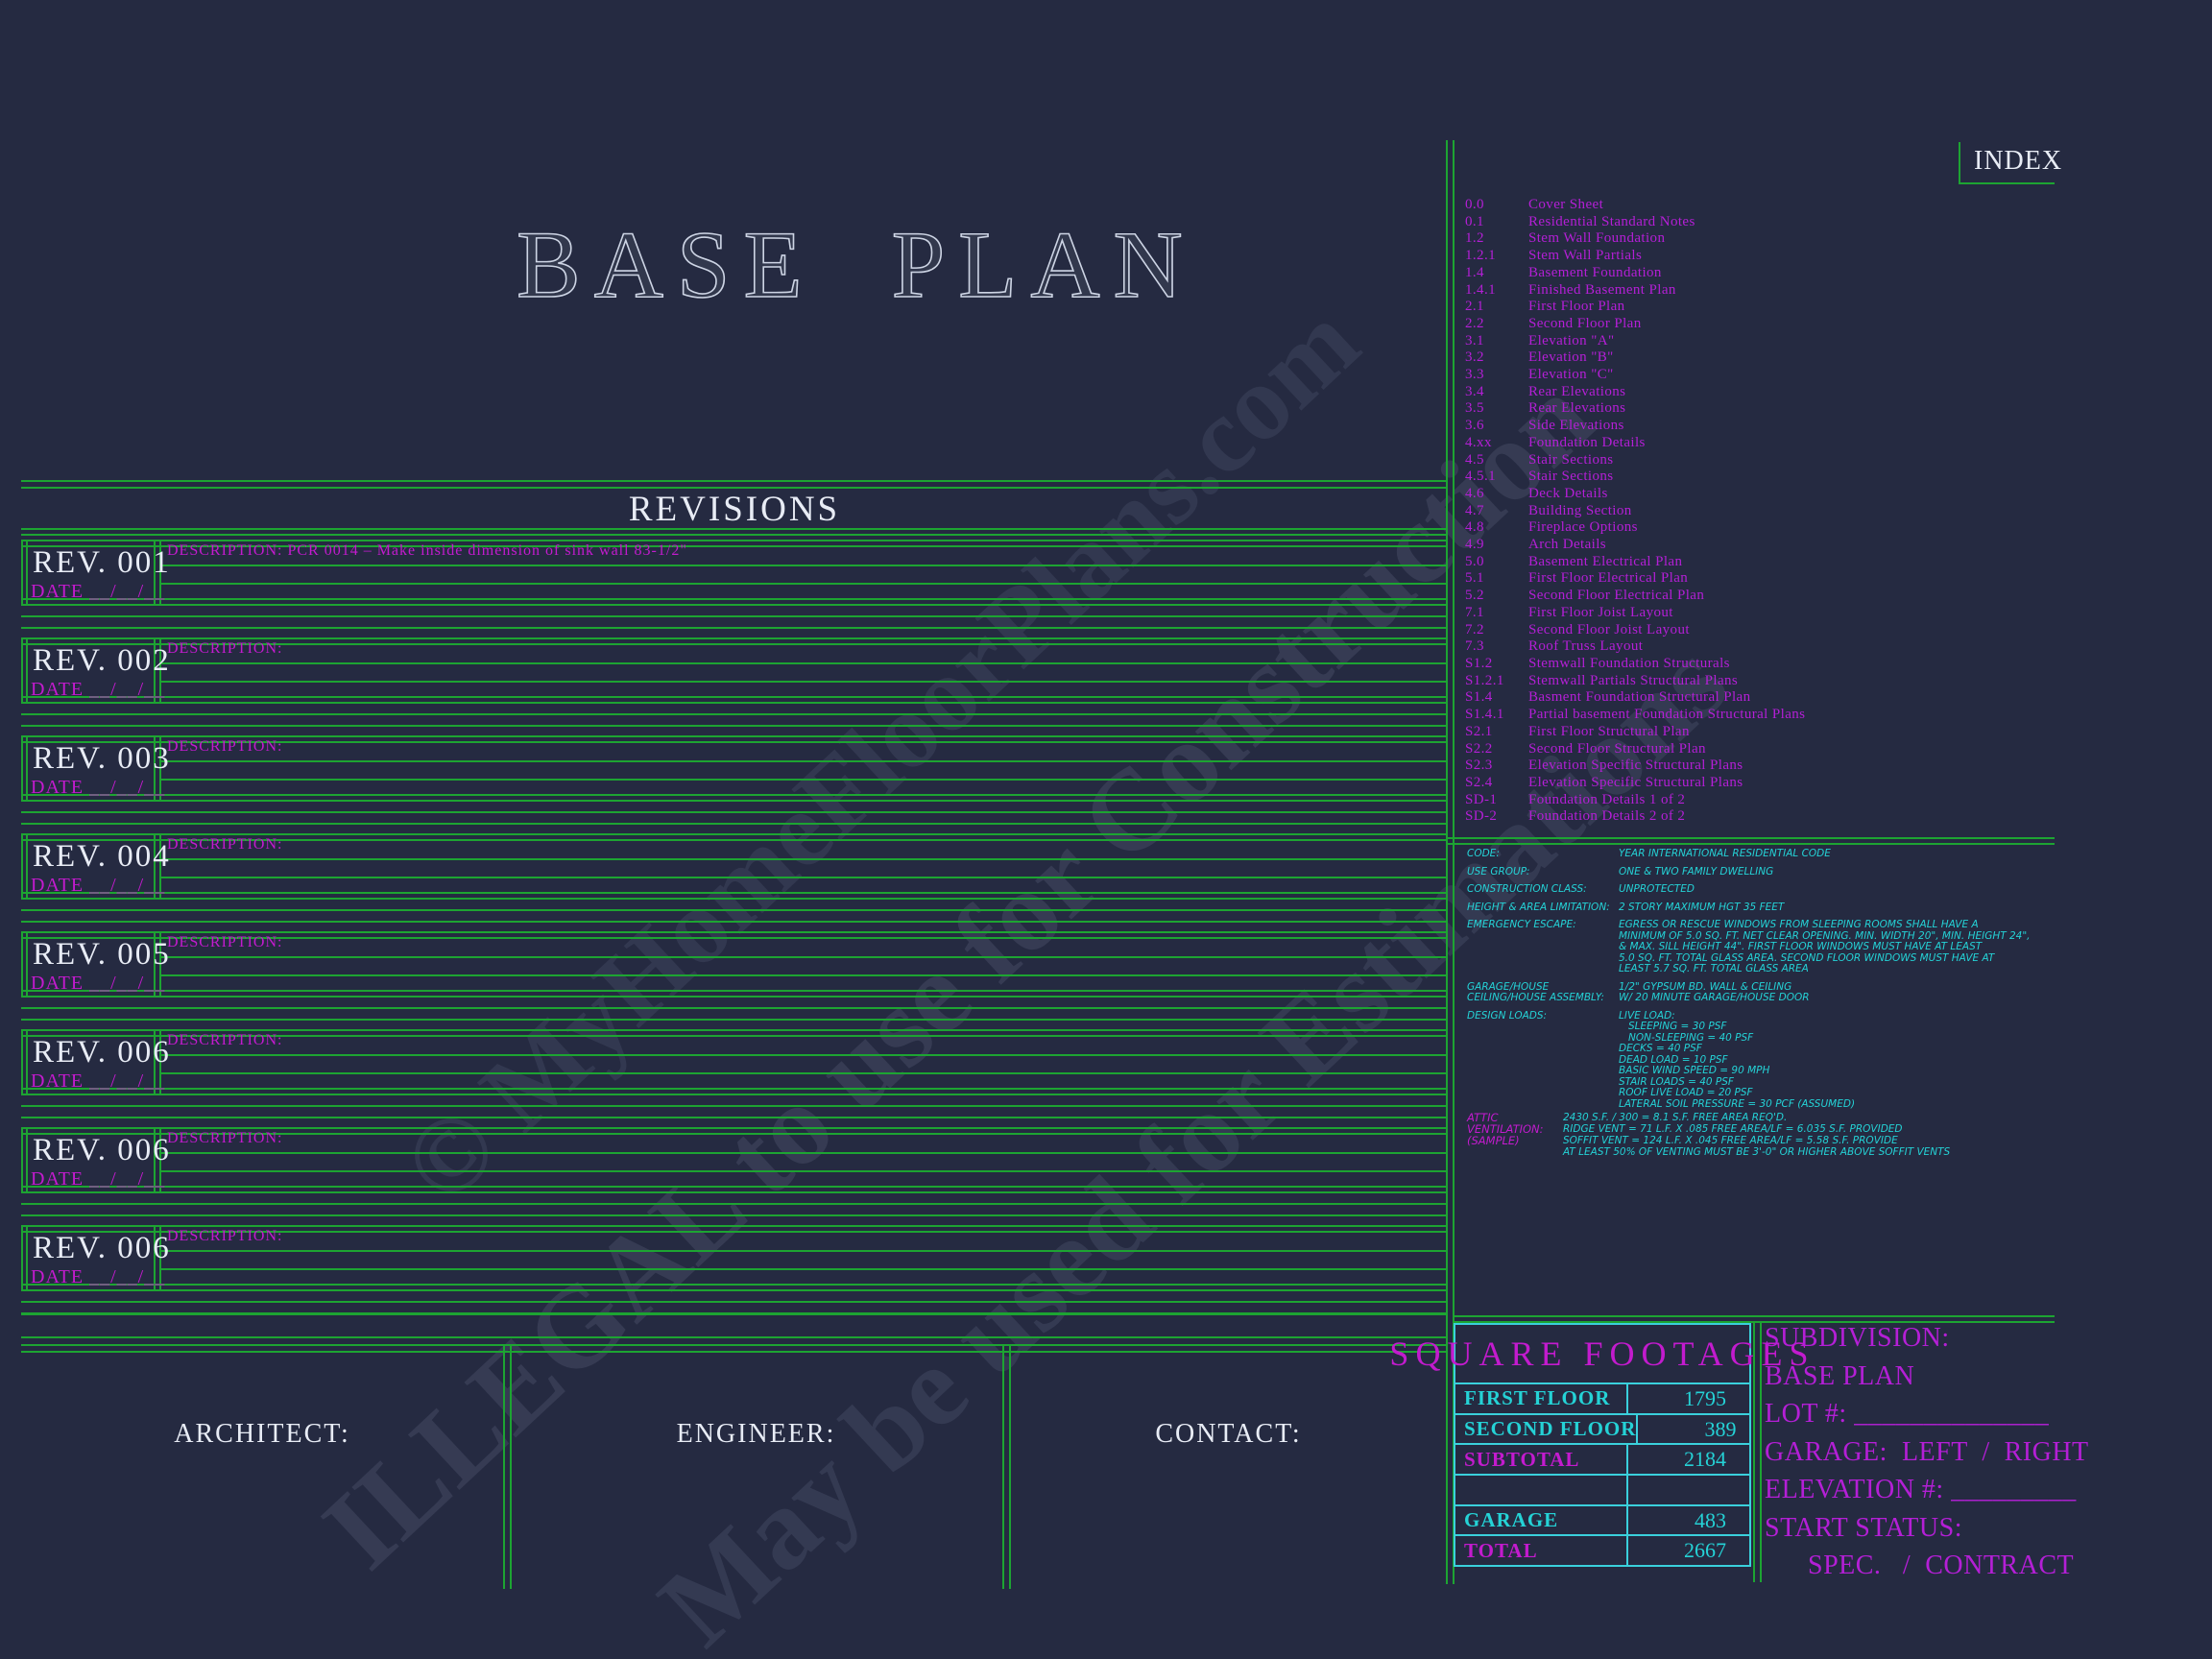 Image resolution: width=2212 pixels, height=1659 pixels. What do you see at coordinates (1522, 925) in the screenshot?
I see `code-note-label: EMERGENCY ESCAPE:` at bounding box center [1522, 925].